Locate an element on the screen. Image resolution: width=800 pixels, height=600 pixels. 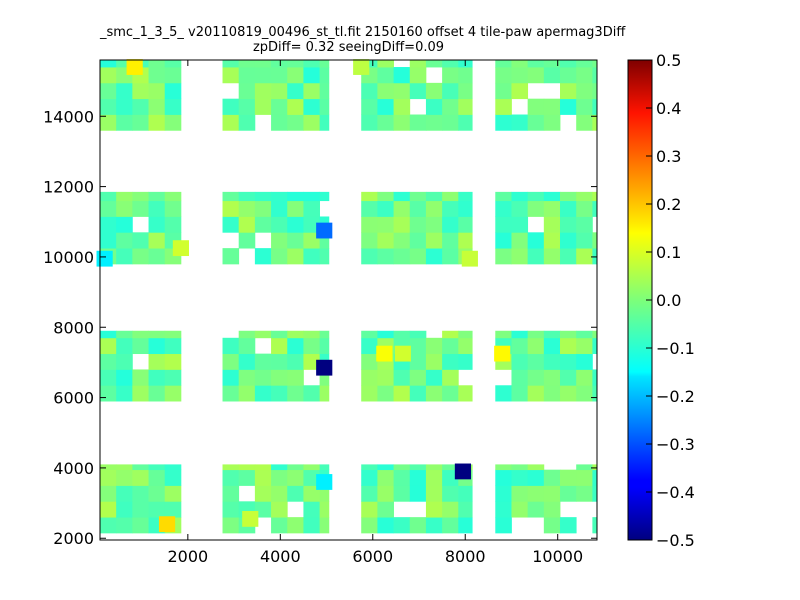
x-tick-label: 4000 is located at coordinates (280, 556).